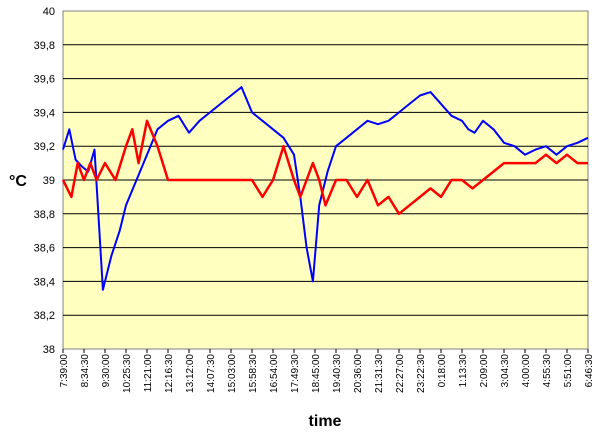  Describe the element at coordinates (526, 371) in the screenshot. I see `x-tick-label: 4:00:00` at that location.